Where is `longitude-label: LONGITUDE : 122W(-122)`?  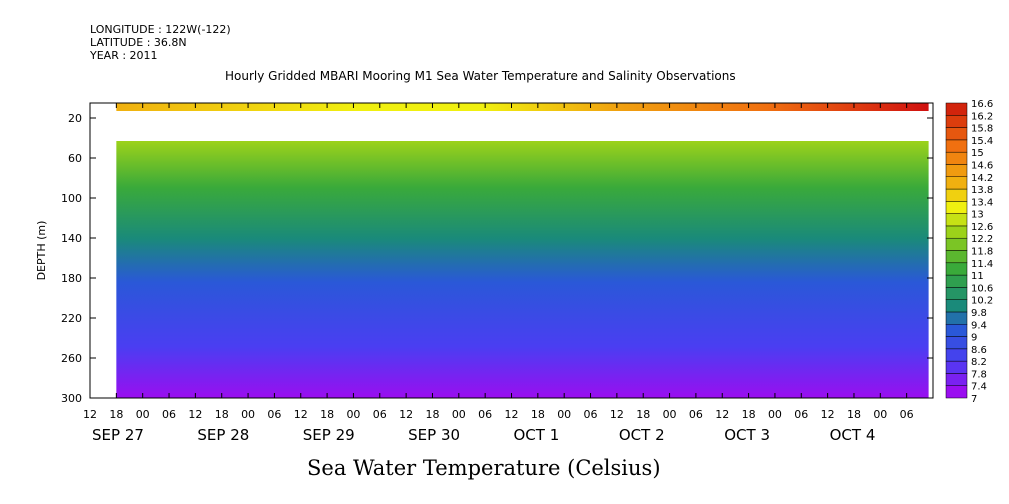 longitude-label: LONGITUDE : 122W(-122) is located at coordinates (160, 29).